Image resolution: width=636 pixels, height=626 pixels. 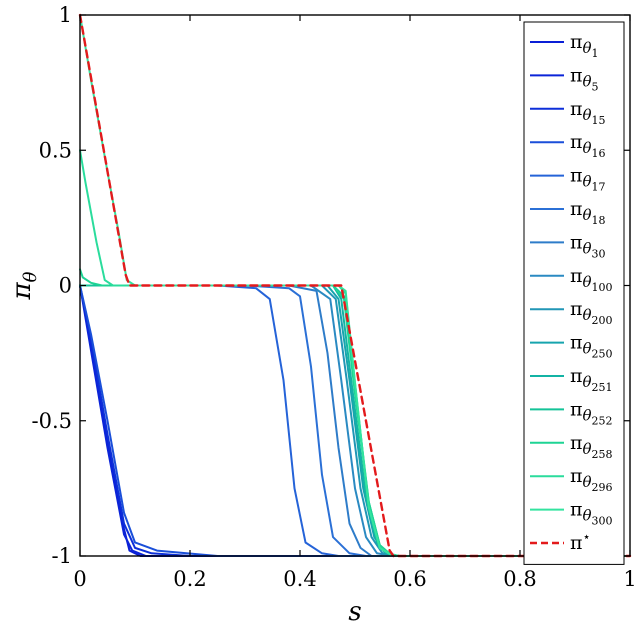 What do you see at coordinates (588, 145) in the screenshot?
I see `legend-label: πθ16` at bounding box center [588, 145].